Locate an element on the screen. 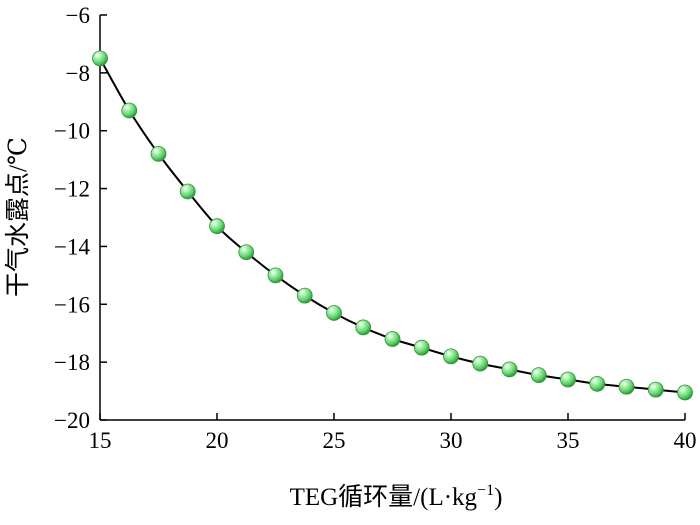  y-tick-label: −18 is located at coordinates (72, 362).